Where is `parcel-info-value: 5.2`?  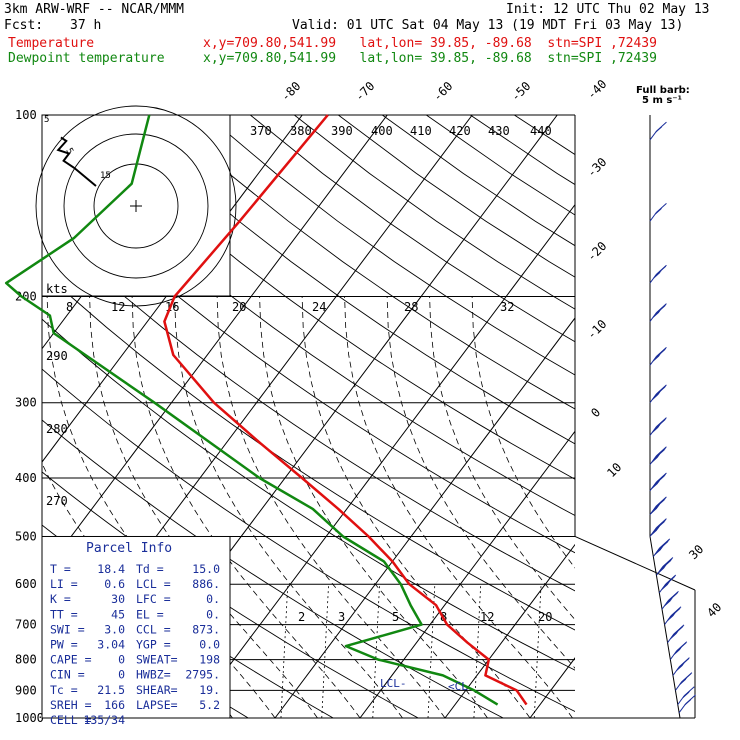
parcel-info-value: 5.2 is located at coordinates (209, 705).